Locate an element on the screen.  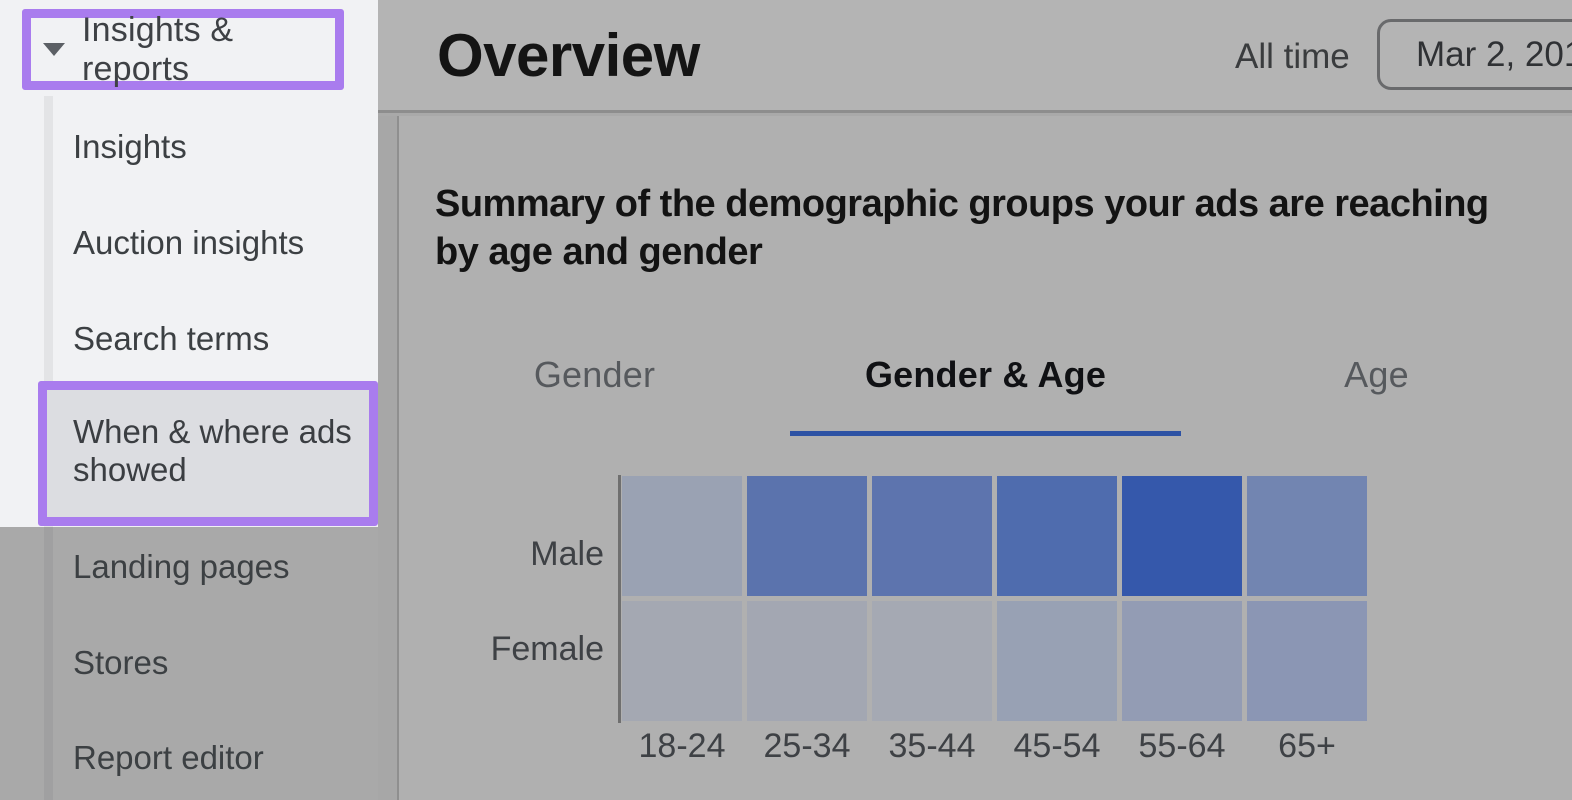
sidebar-item-report-editor: Report editor is located at coordinates (168, 757).